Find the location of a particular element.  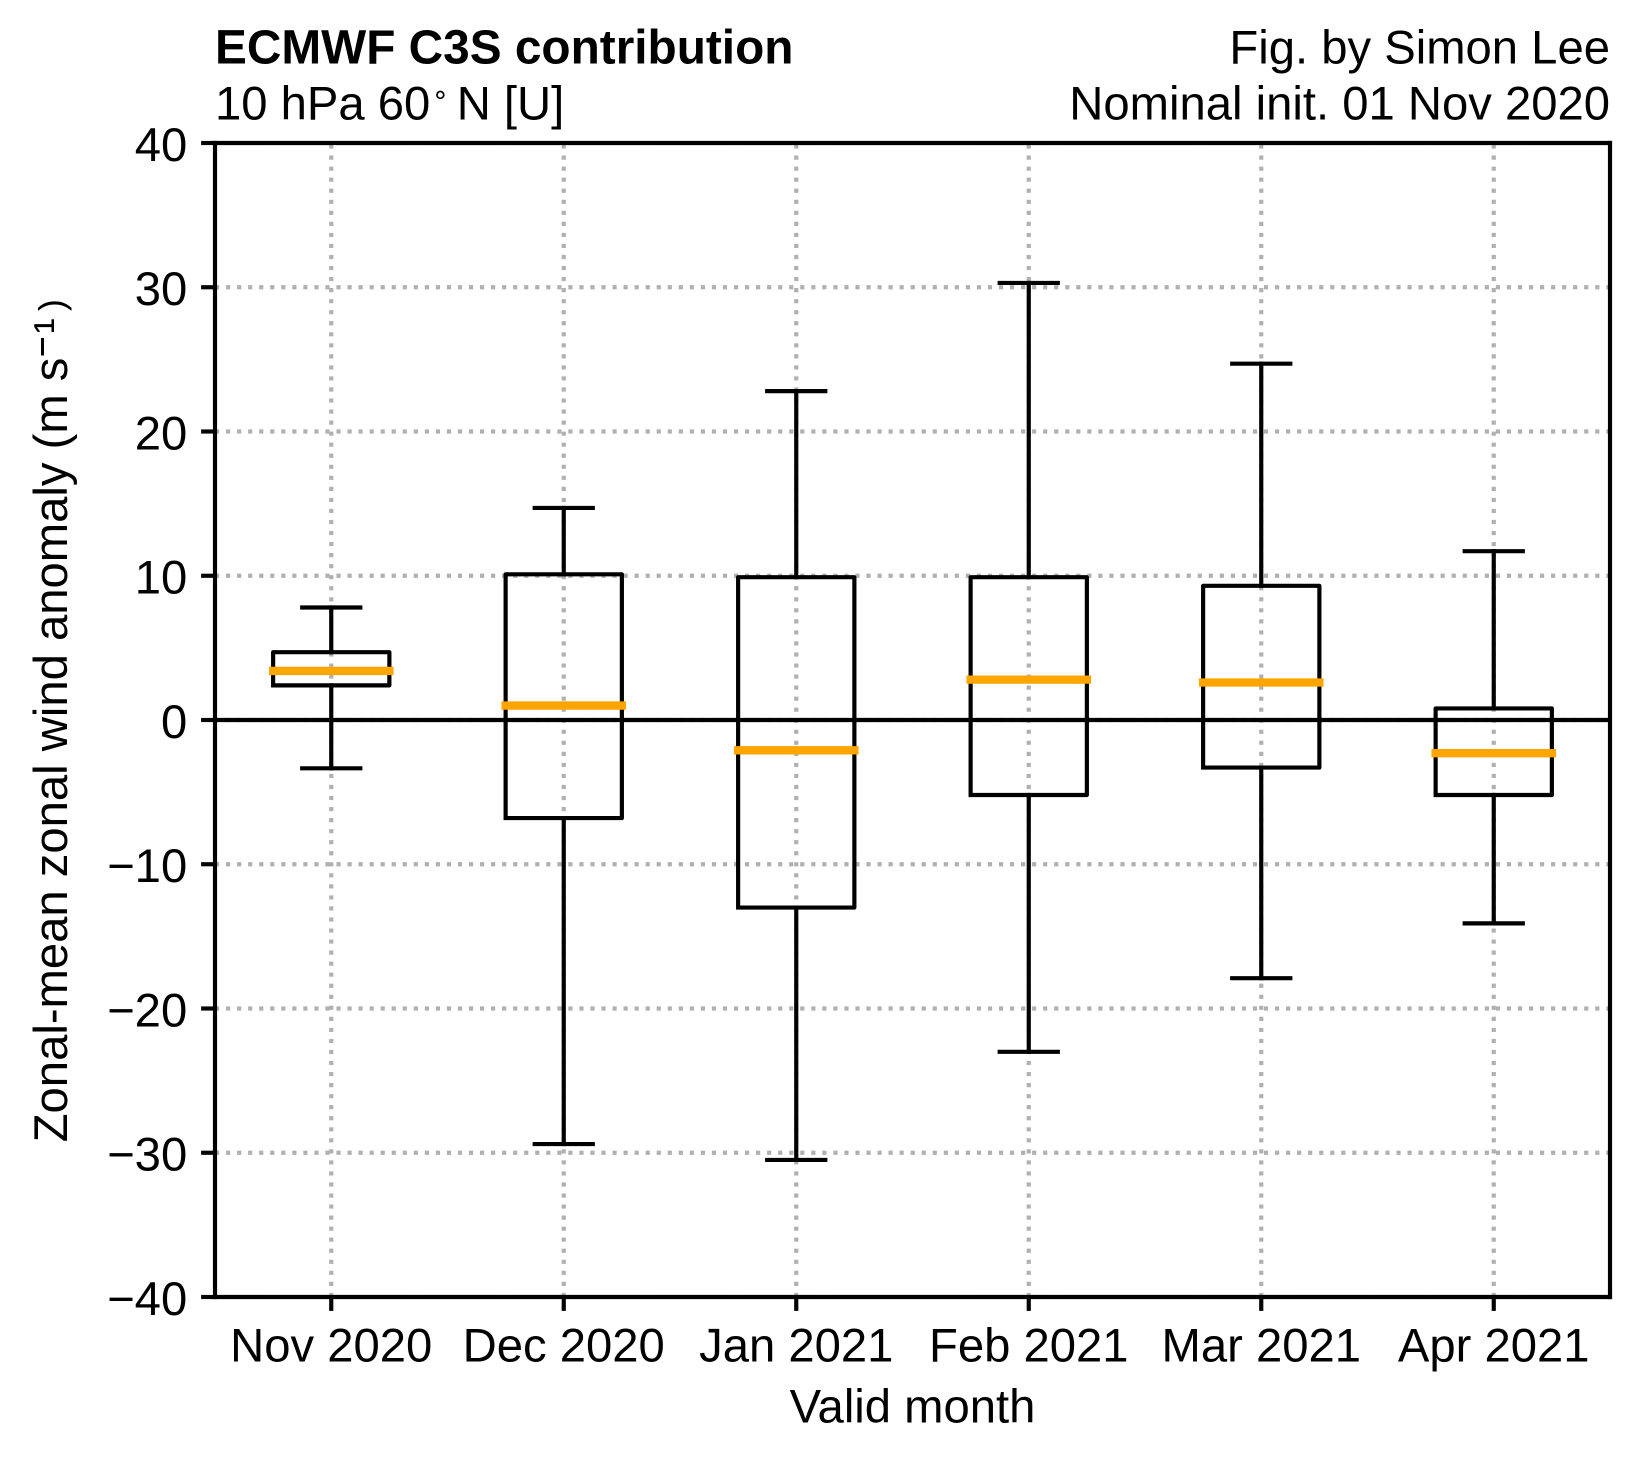

svg-text: Mar 2021 is located at coordinates (1261, 1346).